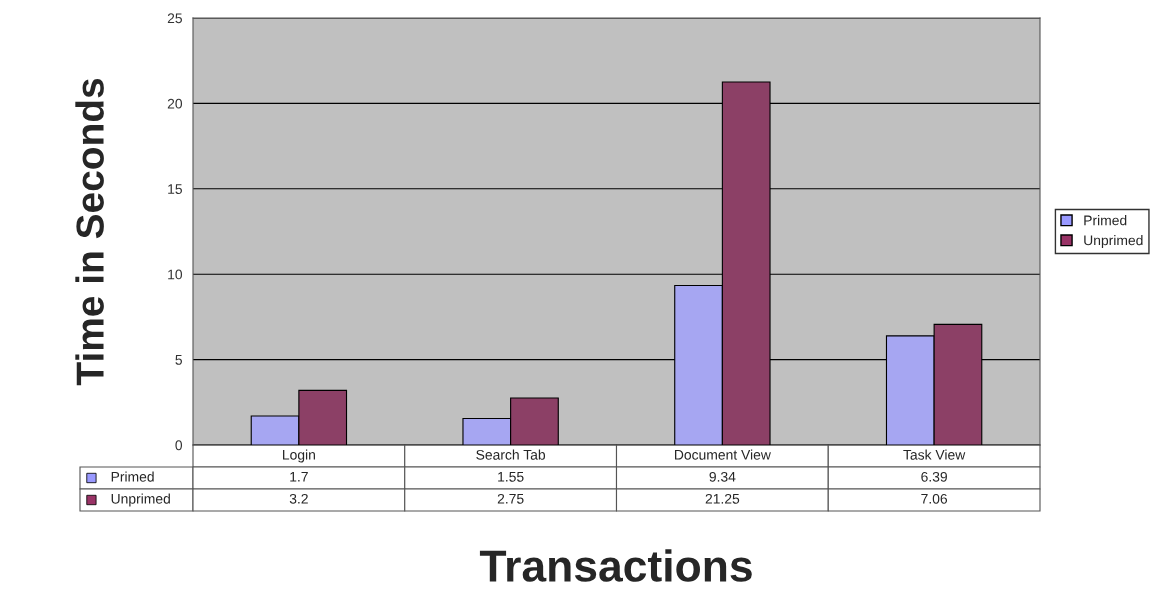 The image size is (1161, 607). What do you see at coordinates (178, 360) in the screenshot?
I see `y-tick-label: 5` at bounding box center [178, 360].